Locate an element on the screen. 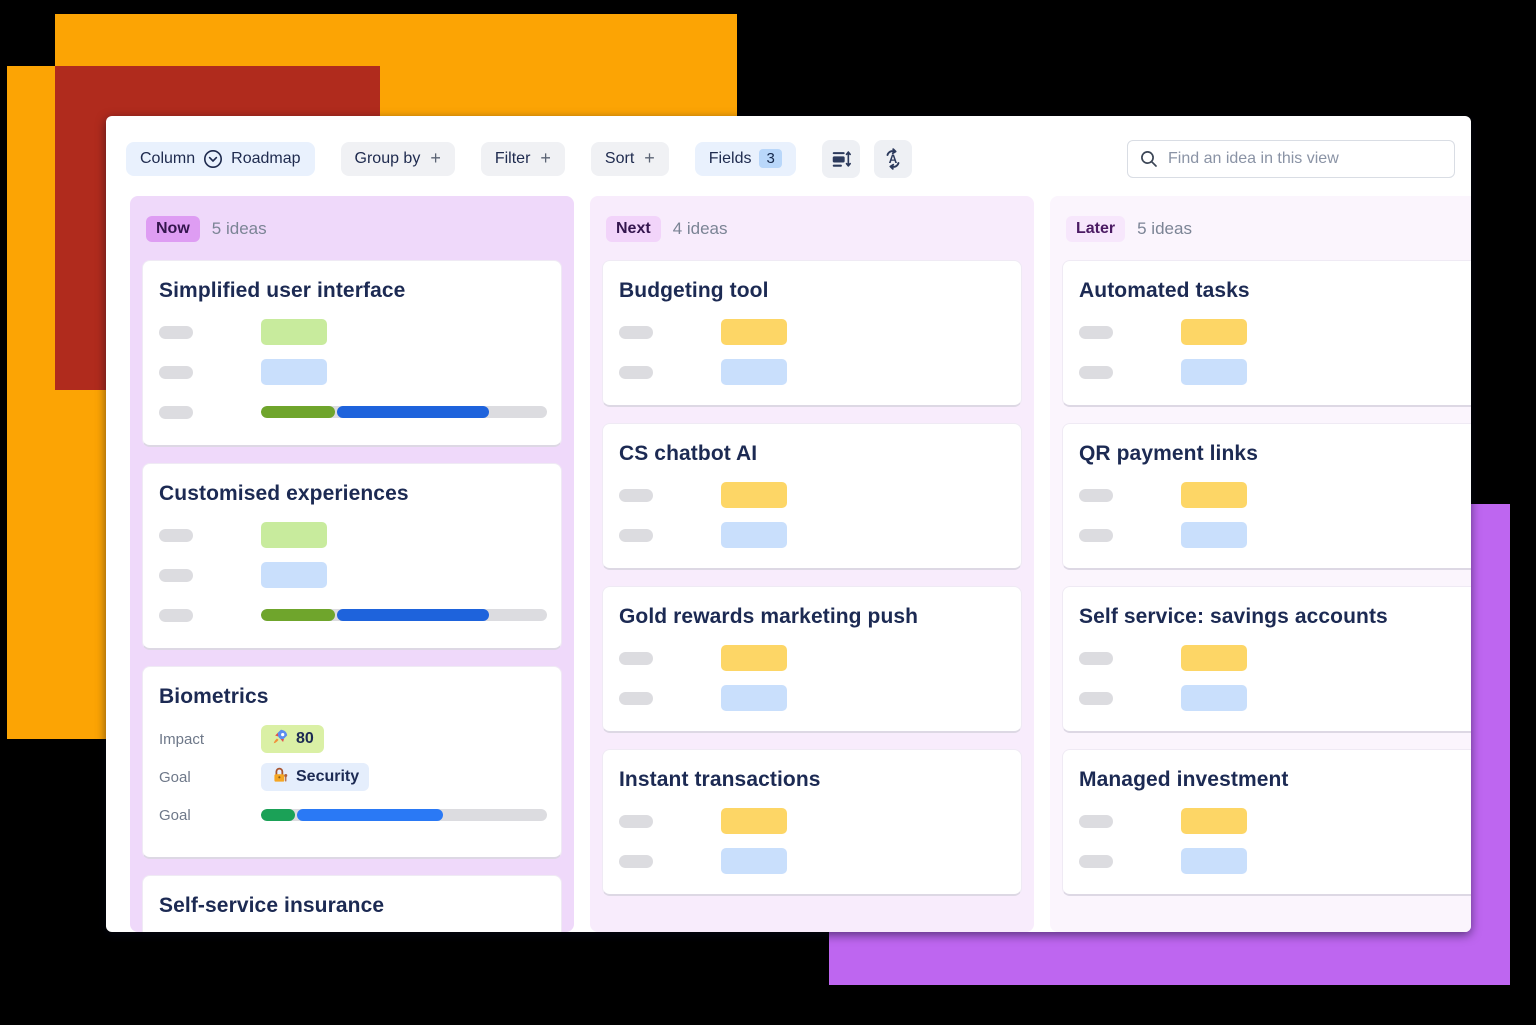  sort-button: Sort + is located at coordinates (629, 158).